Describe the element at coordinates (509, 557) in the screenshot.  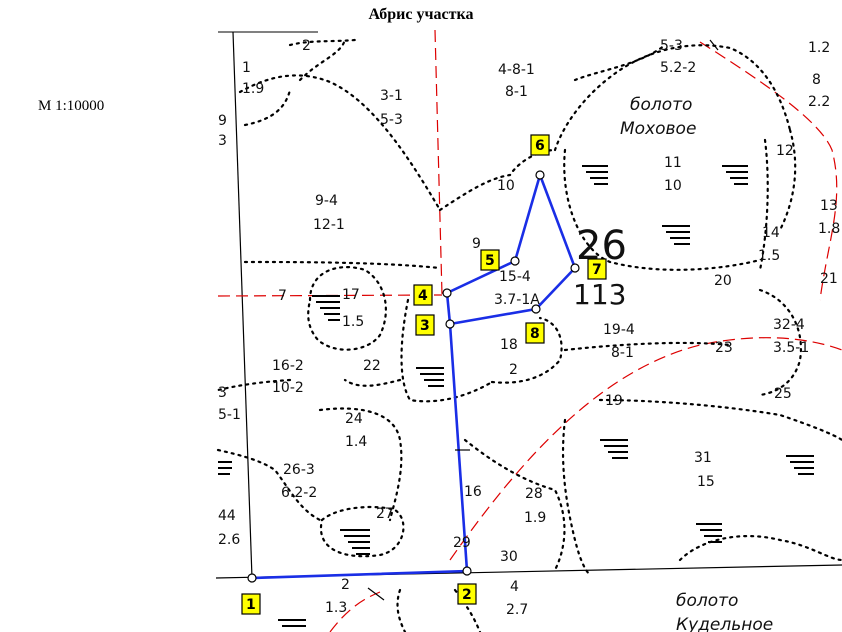
I see `map-label: 30` at that location.